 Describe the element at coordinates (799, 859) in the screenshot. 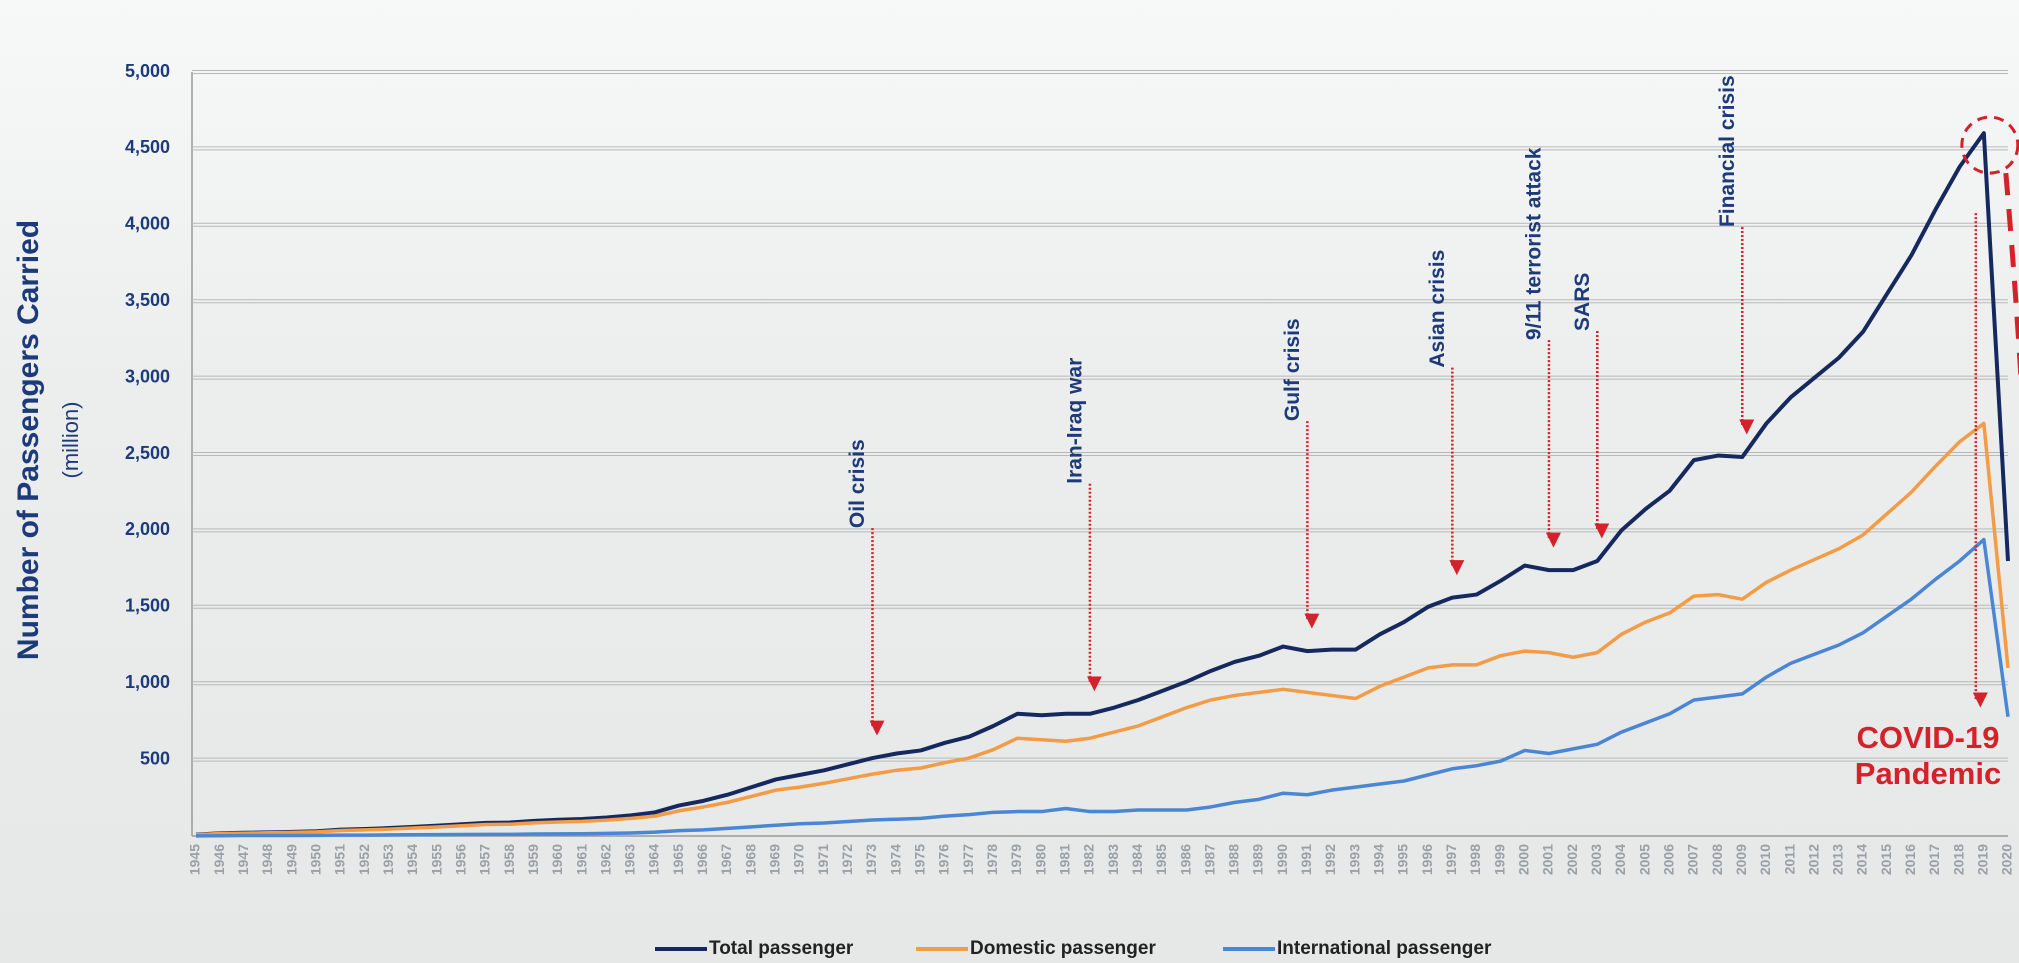

I see `x-tick-label: 1970` at that location.